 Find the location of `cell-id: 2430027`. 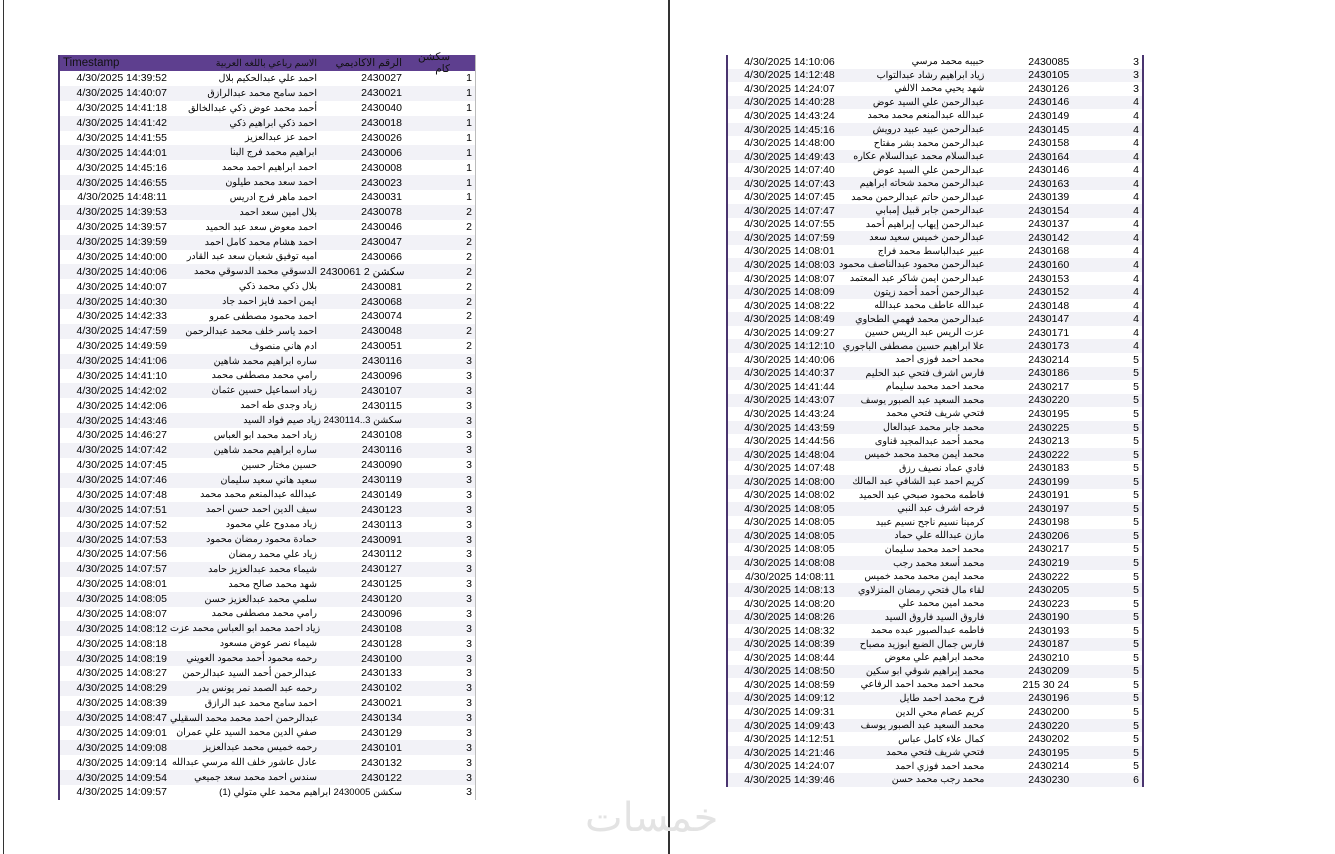

cell-id: 2430027 is located at coordinates (381, 78).